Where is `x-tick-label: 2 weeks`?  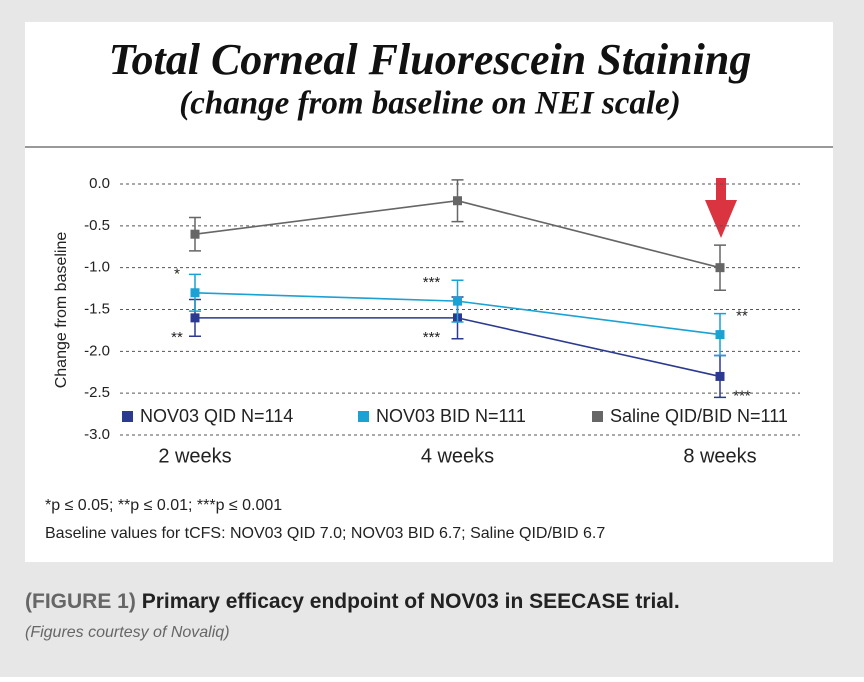 x-tick-label: 2 weeks is located at coordinates (194, 456).